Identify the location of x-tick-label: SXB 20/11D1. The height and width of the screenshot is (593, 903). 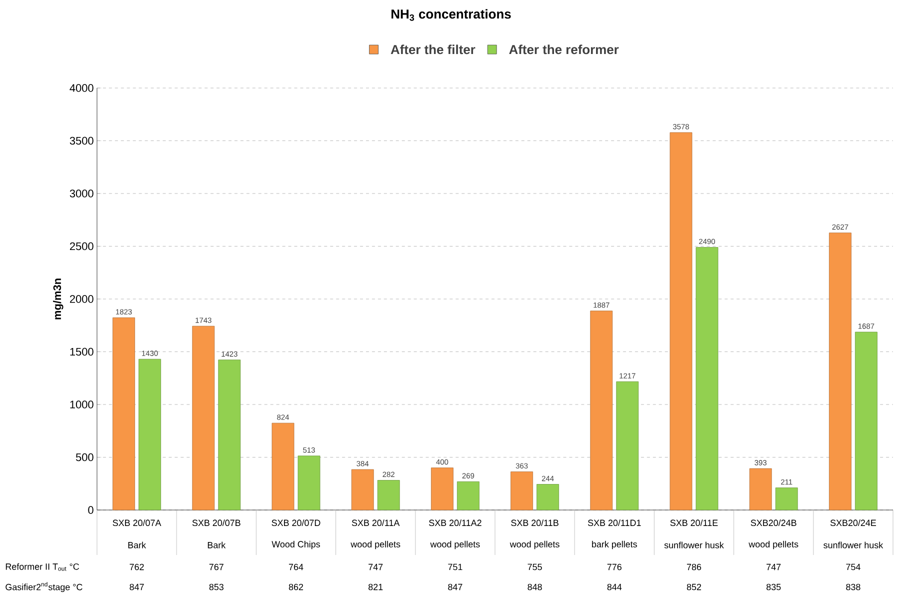
(614, 522).